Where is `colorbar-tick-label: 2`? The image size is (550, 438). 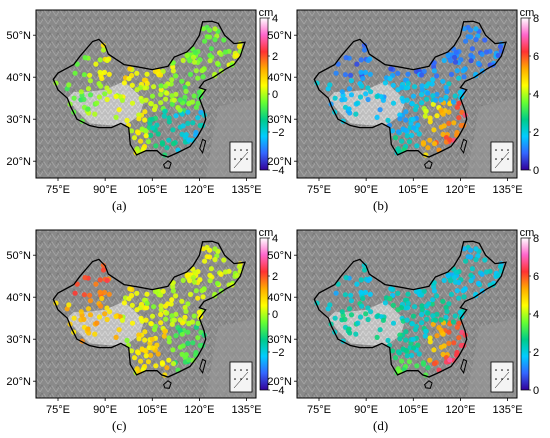 colorbar-tick-label: 2 is located at coordinates (536, 353).